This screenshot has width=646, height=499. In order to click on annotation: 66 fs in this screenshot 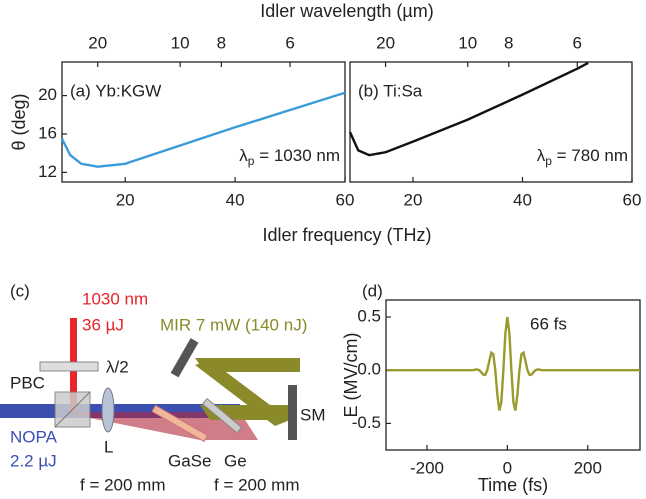, I will do `click(548, 323)`.